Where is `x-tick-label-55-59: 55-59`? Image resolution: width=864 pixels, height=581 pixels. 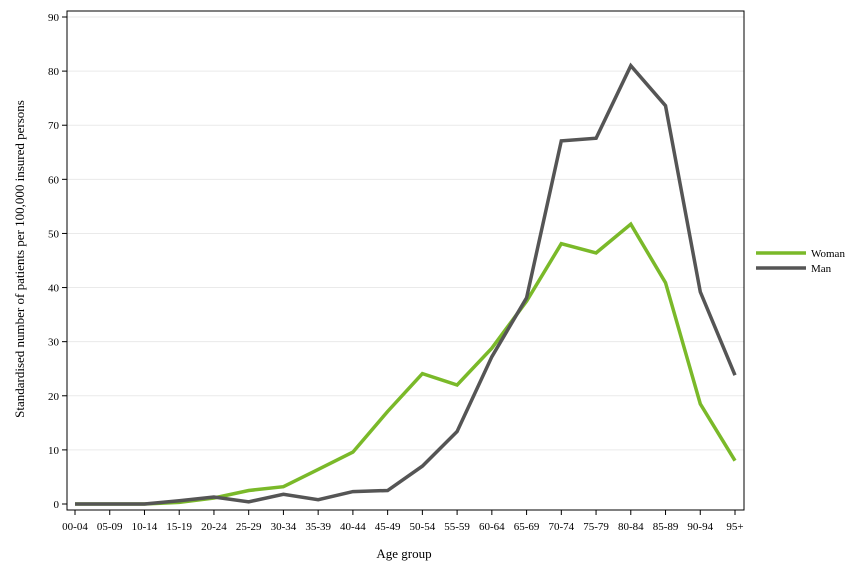 x-tick-label-55-59: 55-59 is located at coordinates (457, 527).